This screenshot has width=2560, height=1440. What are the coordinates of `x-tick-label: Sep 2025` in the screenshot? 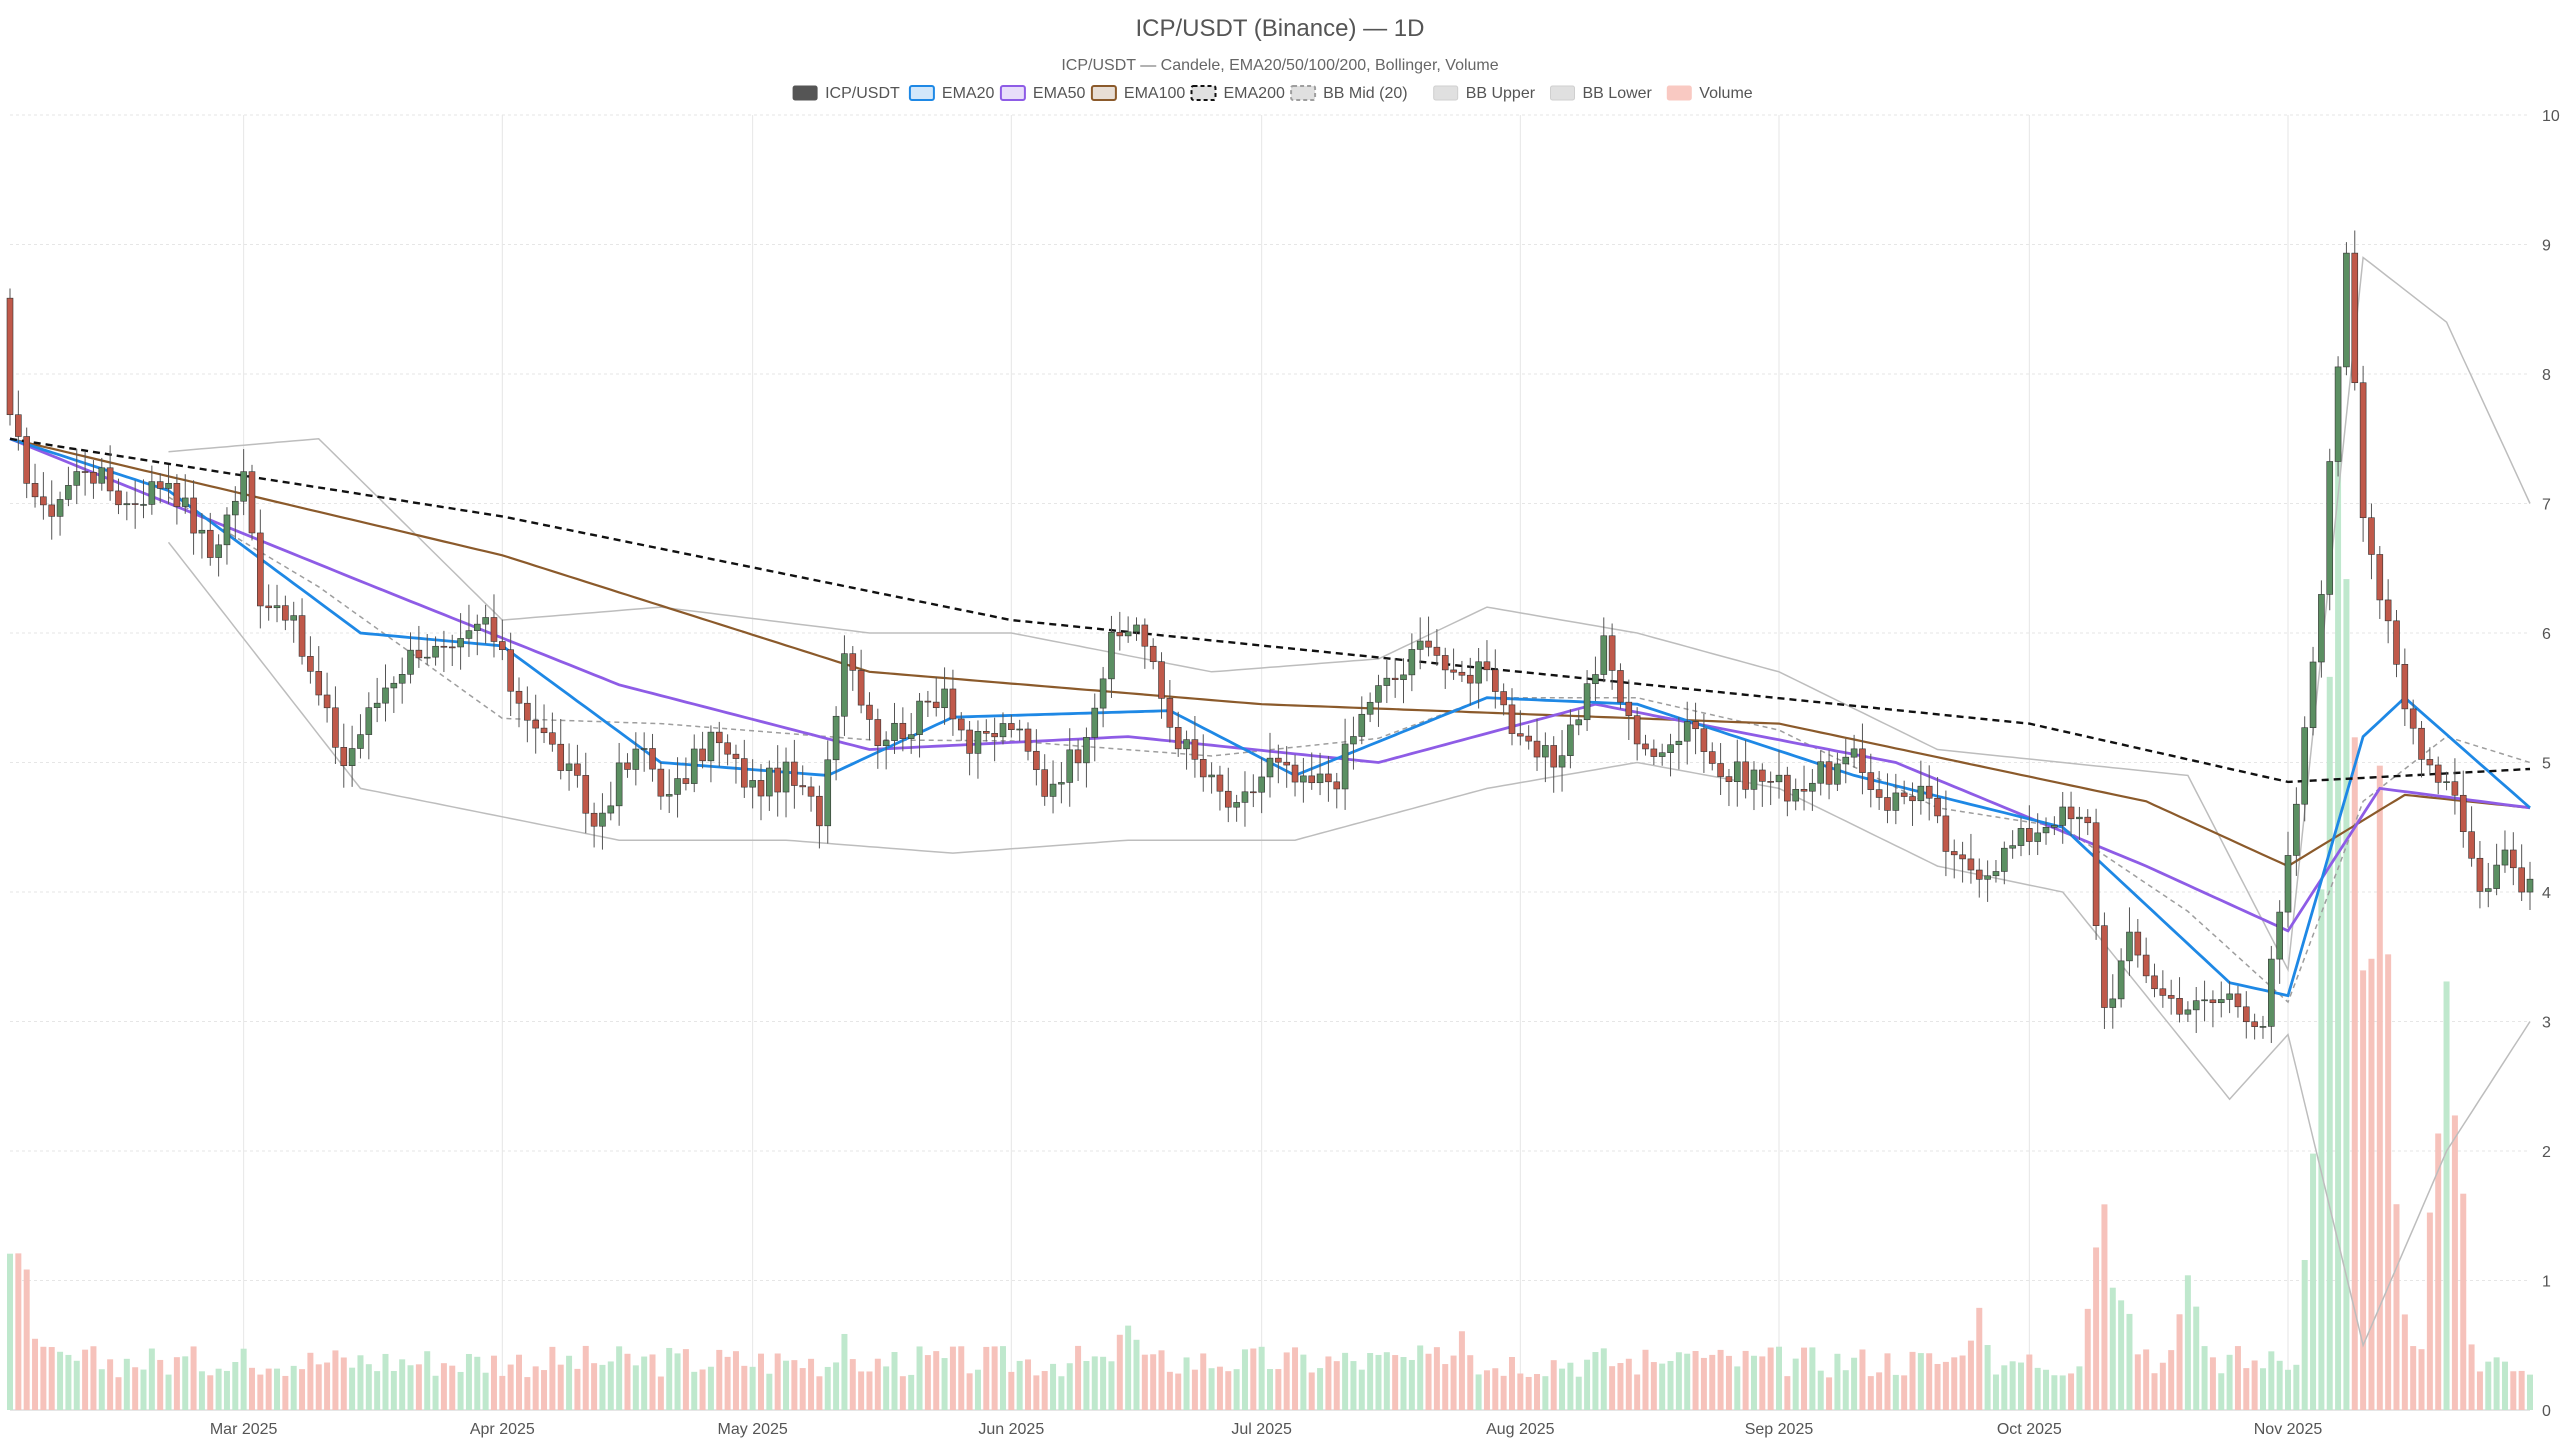 It's located at (1779, 1429).